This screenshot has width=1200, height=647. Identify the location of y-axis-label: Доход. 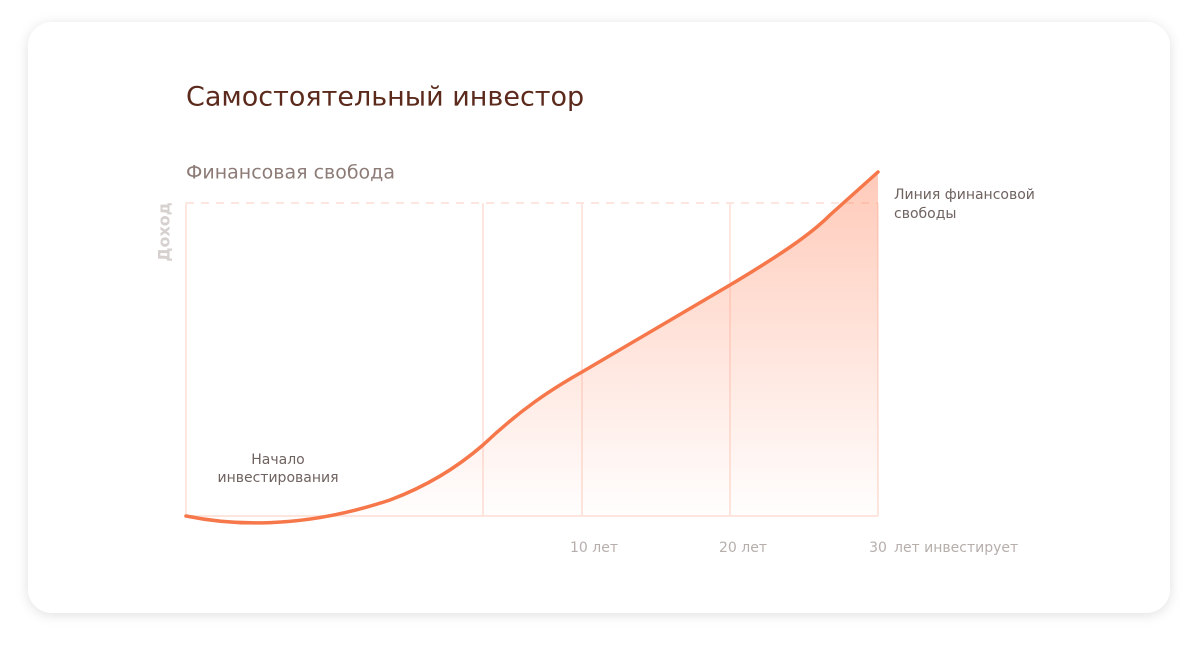
(164, 232).